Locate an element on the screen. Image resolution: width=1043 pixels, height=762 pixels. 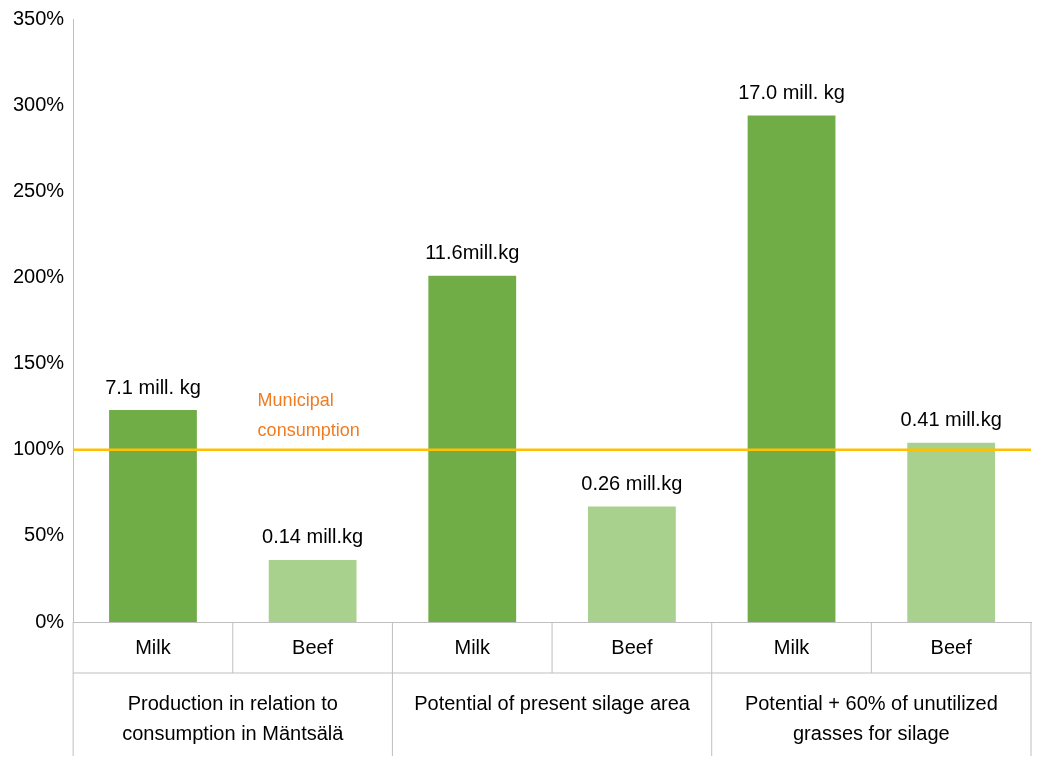
ref-line-label: Municipal consumption is located at coordinates (308, 414).